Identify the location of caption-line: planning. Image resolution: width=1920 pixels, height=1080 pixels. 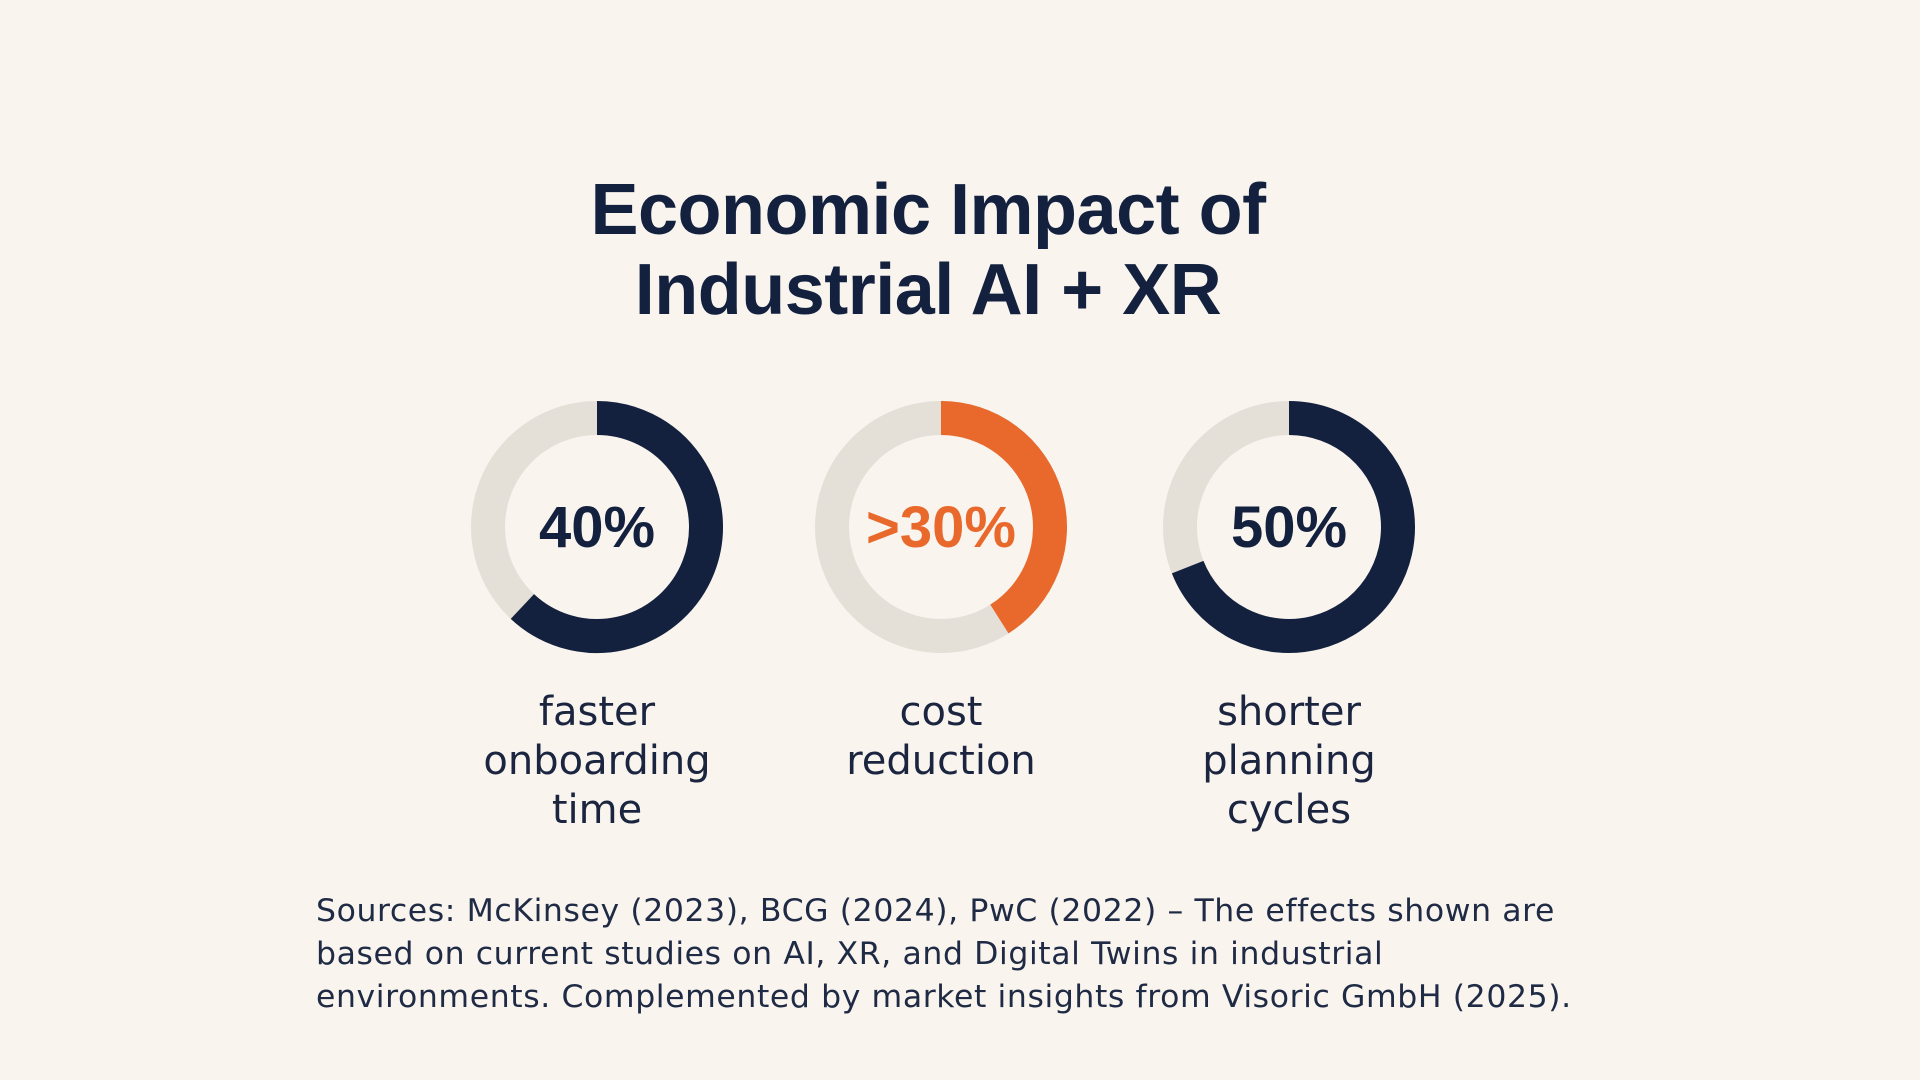
(1289, 761).